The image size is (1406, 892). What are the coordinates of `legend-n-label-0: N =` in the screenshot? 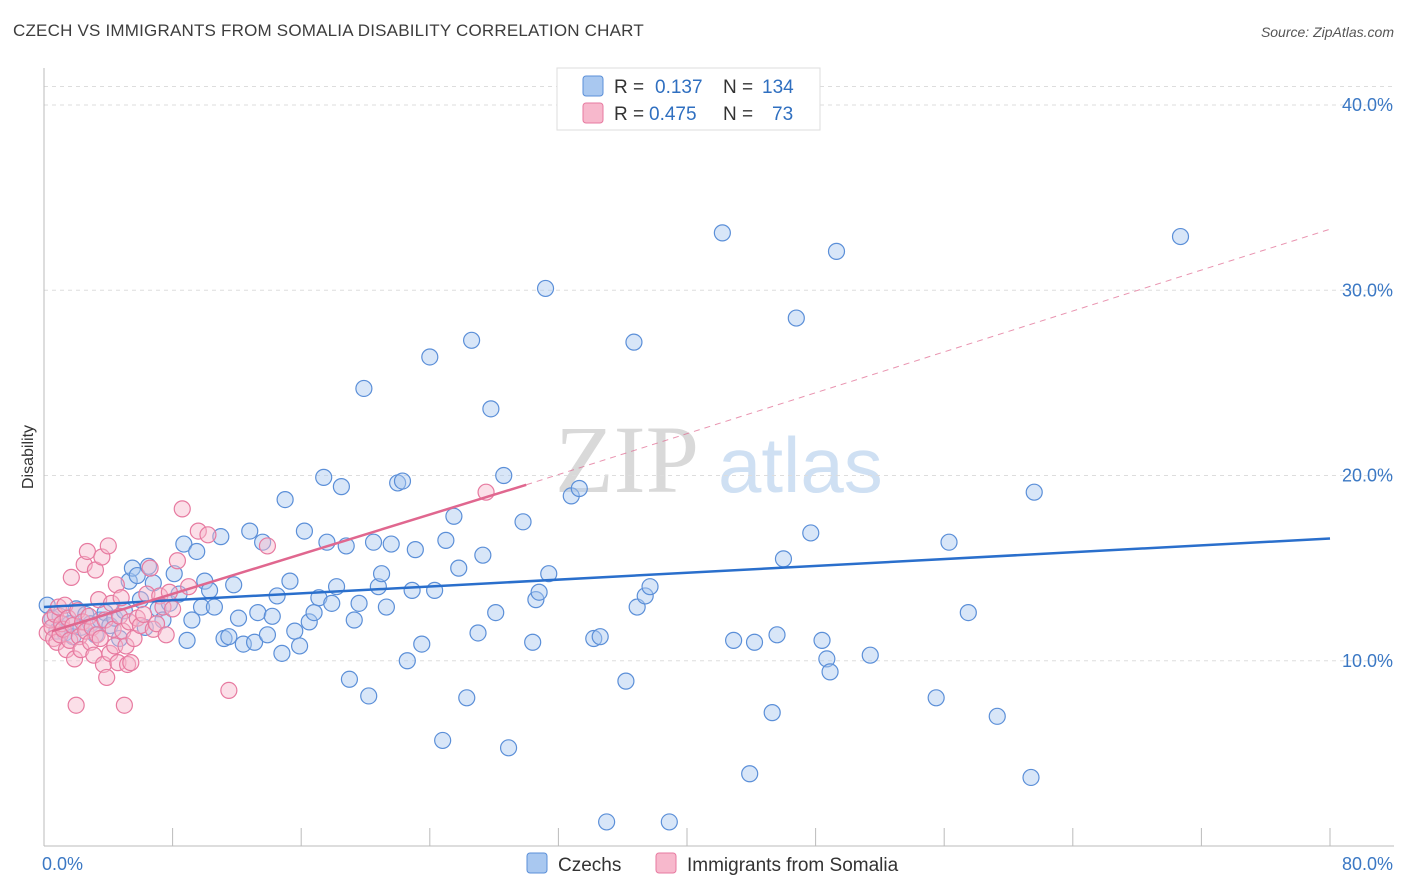 It's located at (738, 87).